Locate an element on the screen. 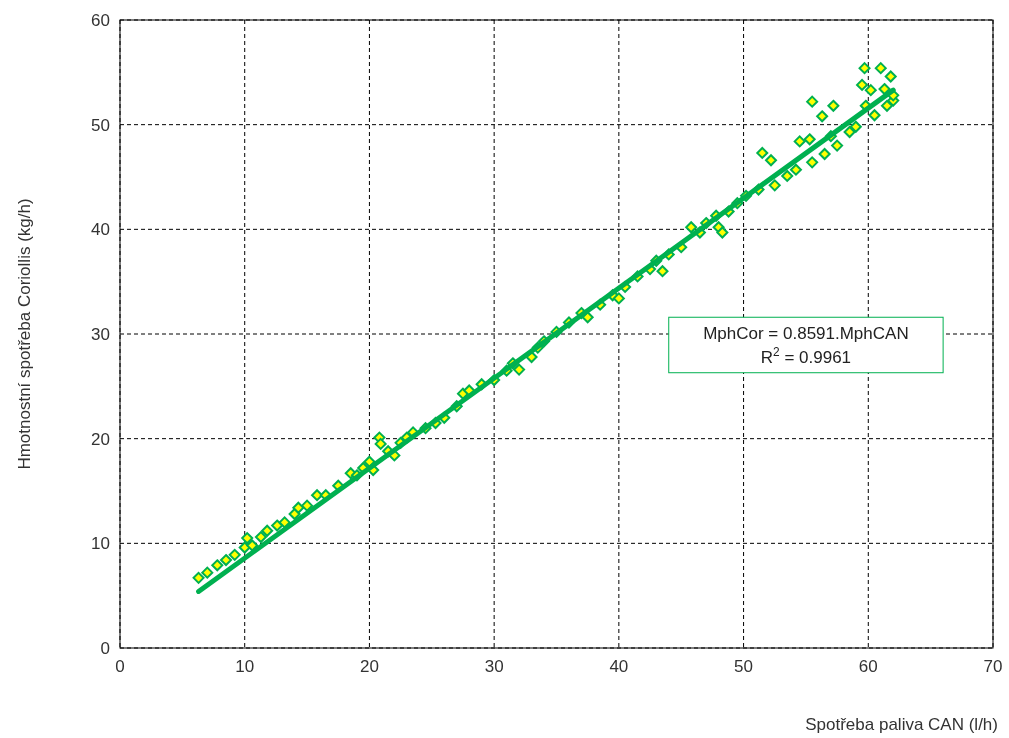  x-tick-label: 50 is located at coordinates (744, 666).